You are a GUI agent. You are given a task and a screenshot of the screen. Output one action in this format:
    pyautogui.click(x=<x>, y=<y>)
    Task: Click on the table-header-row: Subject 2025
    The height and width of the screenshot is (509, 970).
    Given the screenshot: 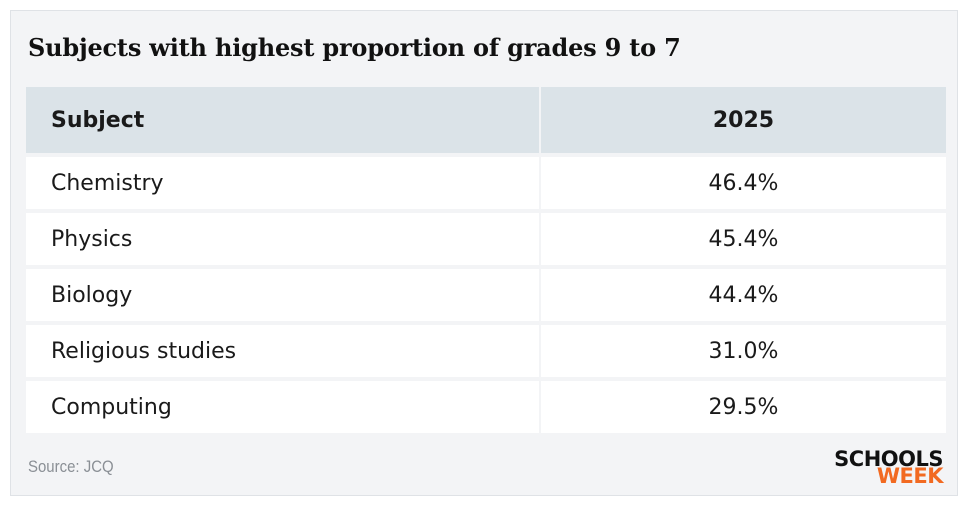 What is the action you would take?
    pyautogui.click(x=486, y=120)
    